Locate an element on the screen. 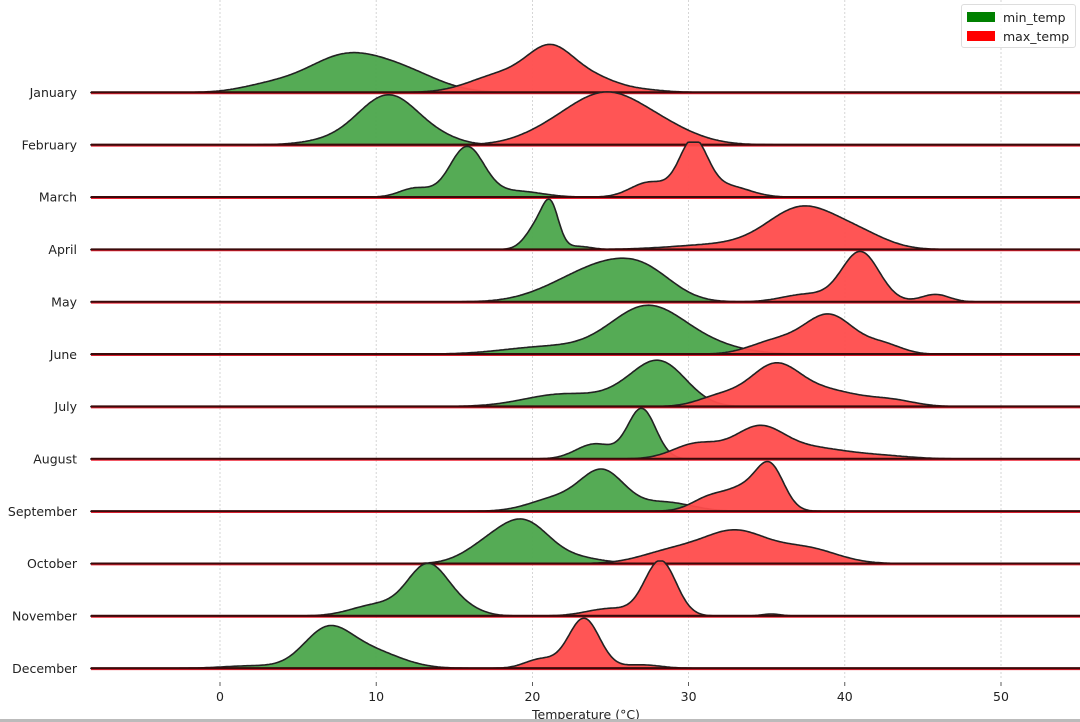 The image size is (1080, 722). ridge-row-april is located at coordinates (585, 225).